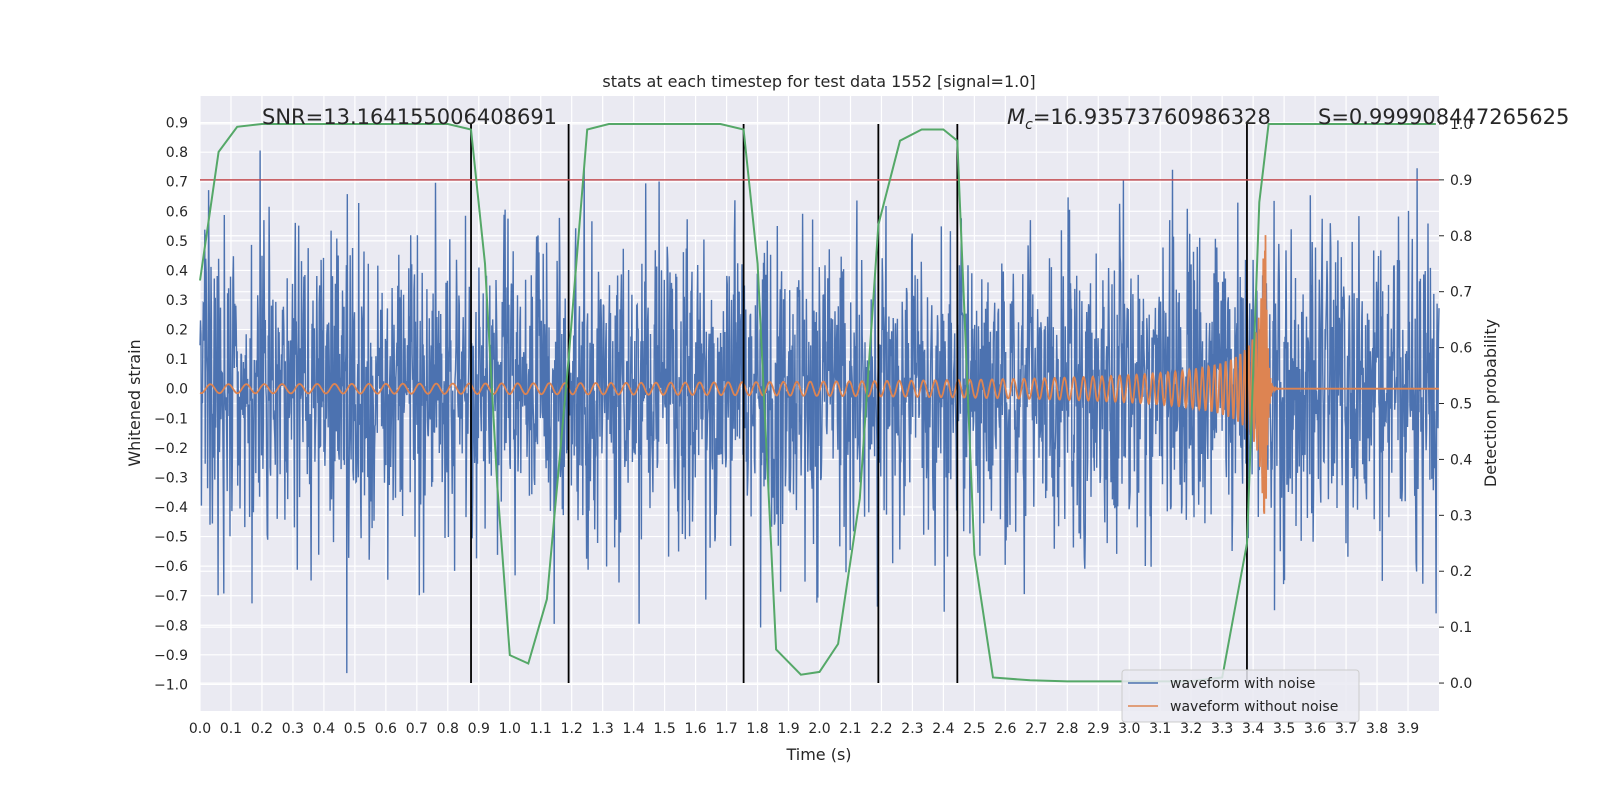 This screenshot has width=1600, height=800. I want to click on y-tick-label: −0.3, so click(171, 478).